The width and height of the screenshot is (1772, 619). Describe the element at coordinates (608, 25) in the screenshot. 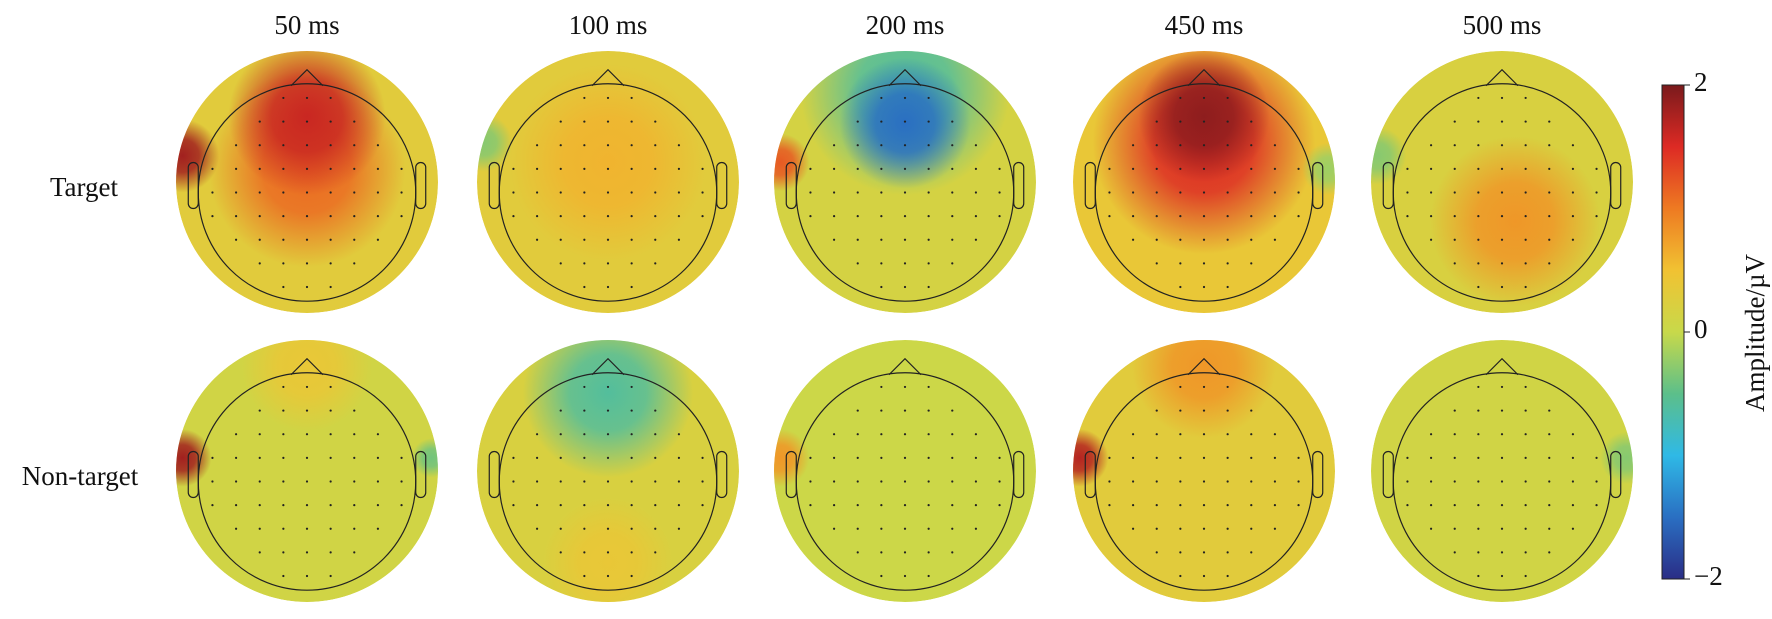

I see `column-label: 100 ms` at that location.